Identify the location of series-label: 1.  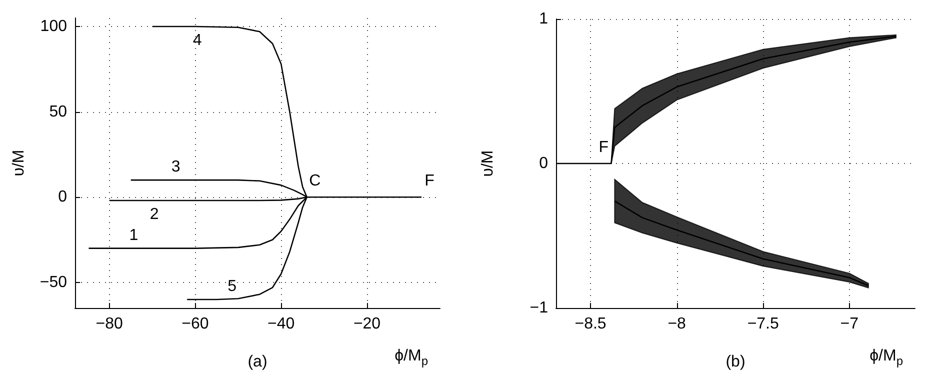
(133, 235).